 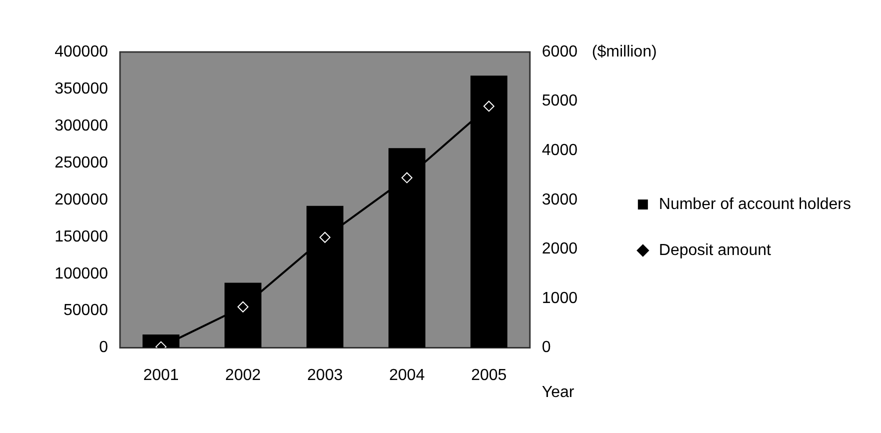 I want to click on x-axis-title: Year, so click(x=558, y=393).